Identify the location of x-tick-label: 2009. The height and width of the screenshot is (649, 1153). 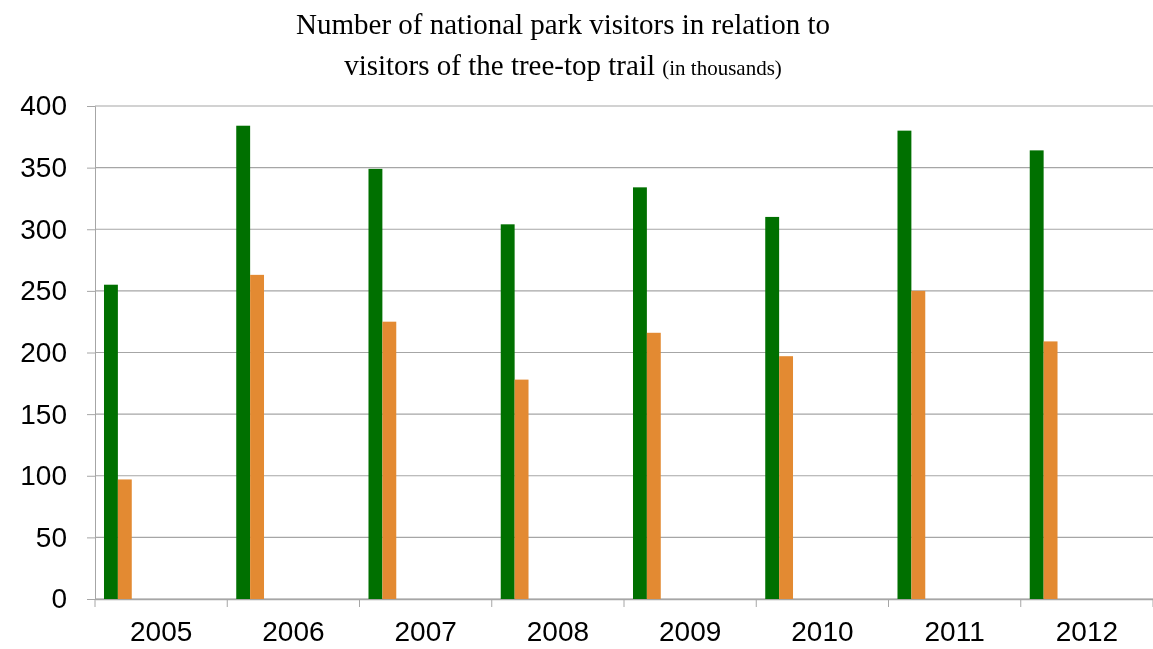
(690, 631).